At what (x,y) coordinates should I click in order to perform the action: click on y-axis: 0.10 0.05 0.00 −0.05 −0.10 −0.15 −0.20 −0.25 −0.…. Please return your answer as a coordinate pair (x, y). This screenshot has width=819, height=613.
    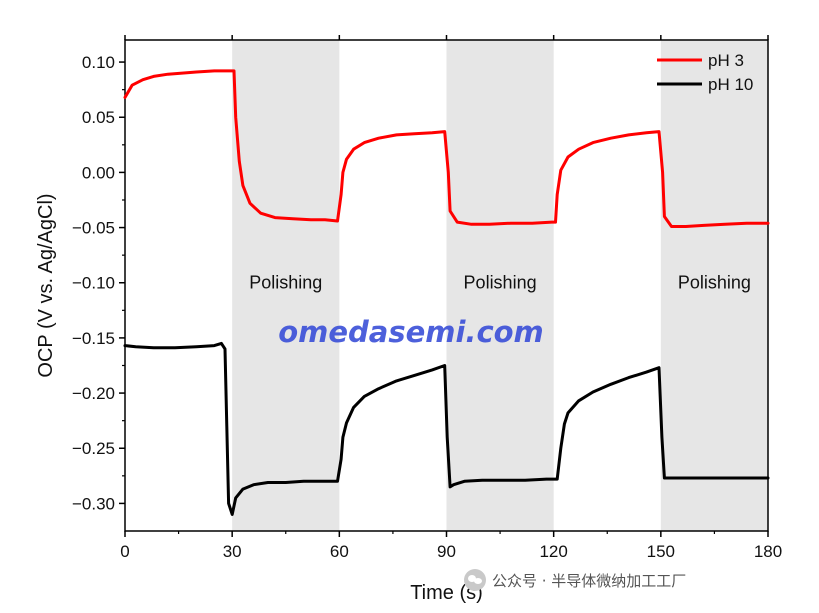
    Looking at the image, I should click on (98, 283).